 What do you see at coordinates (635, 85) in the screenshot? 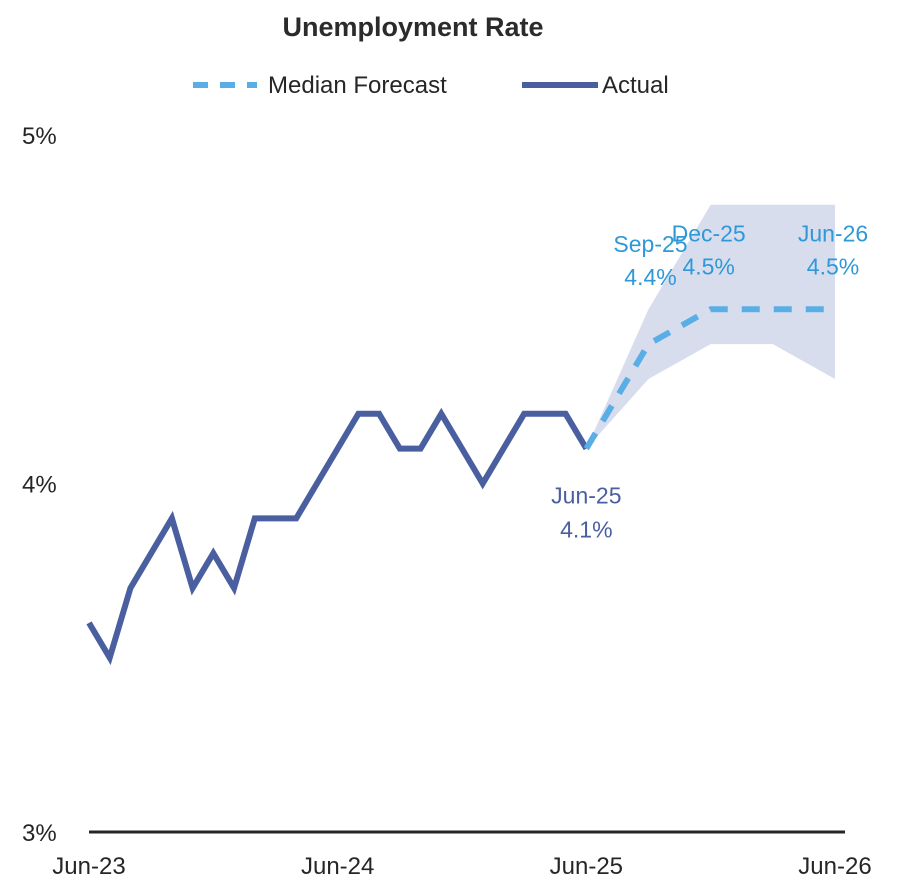
I see `legend-label-actual: Actual` at bounding box center [635, 85].